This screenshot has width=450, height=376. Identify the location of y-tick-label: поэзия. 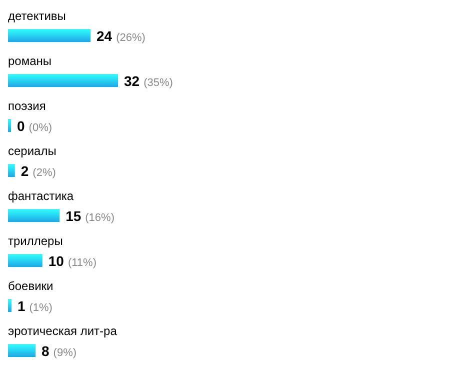
(27, 106).